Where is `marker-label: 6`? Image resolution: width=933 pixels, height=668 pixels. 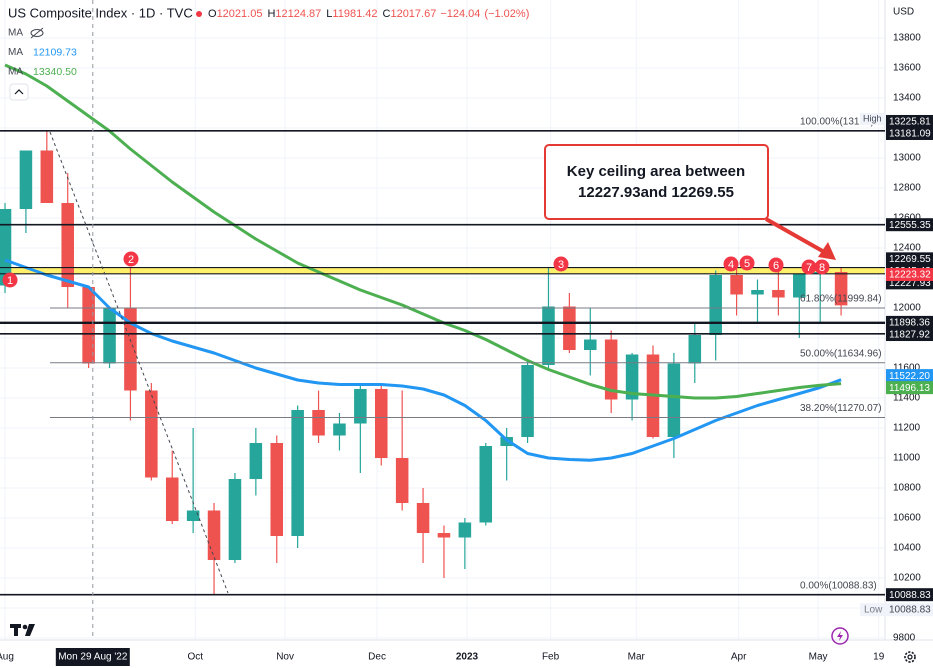
marker-label: 6 is located at coordinates (776, 266).